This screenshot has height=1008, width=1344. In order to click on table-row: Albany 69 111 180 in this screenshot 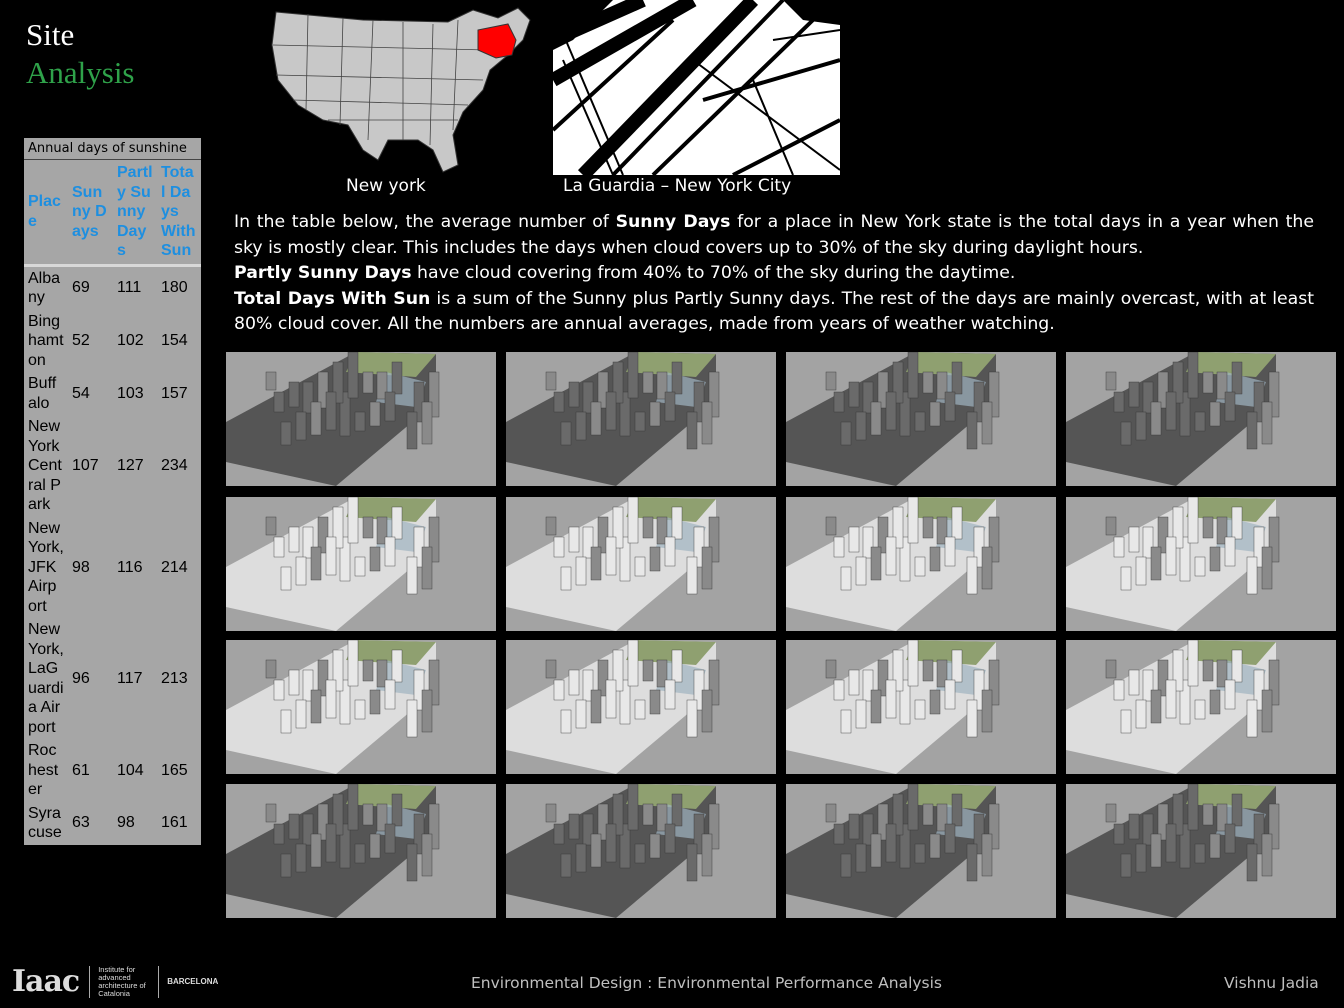, I will do `click(112, 287)`.